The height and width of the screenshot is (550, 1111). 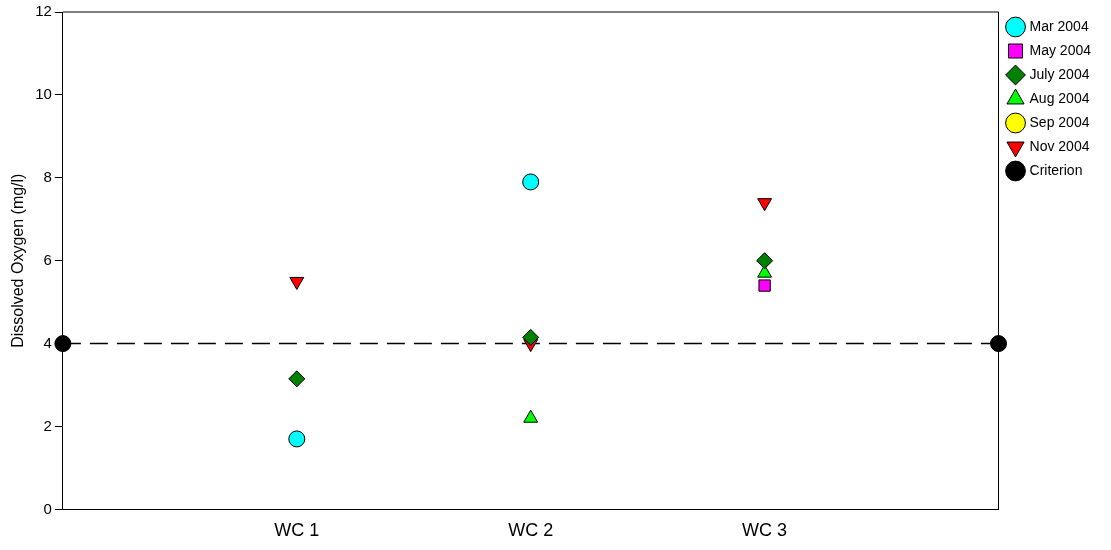 What do you see at coordinates (47, 342) in the screenshot?
I see `y-tick-label: 4` at bounding box center [47, 342].